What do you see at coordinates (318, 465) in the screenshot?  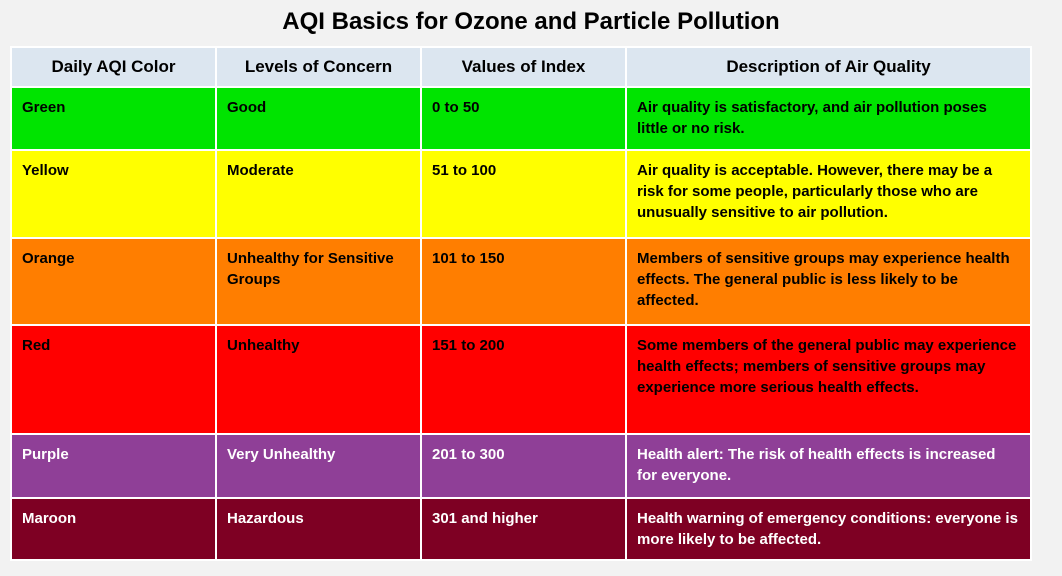 I see `level-cell: Very Unhealthy` at bounding box center [318, 465].